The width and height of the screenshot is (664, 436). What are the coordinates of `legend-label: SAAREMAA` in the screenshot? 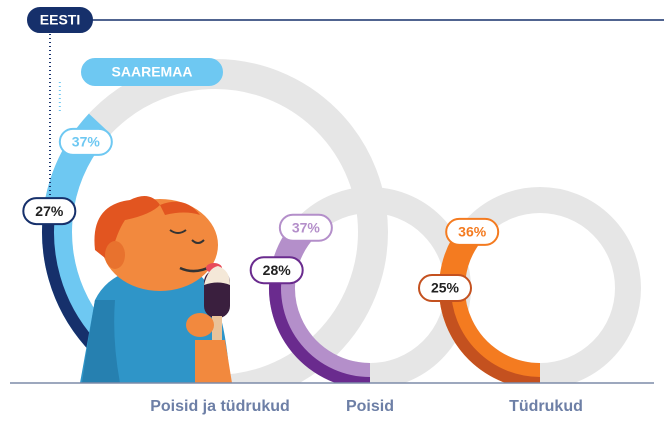 It's located at (152, 72).